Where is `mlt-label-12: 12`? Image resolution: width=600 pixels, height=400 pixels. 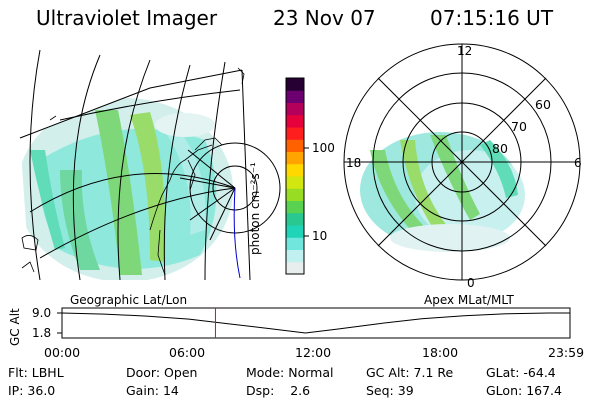
mlt-label-12: 12 is located at coordinates (465, 51).